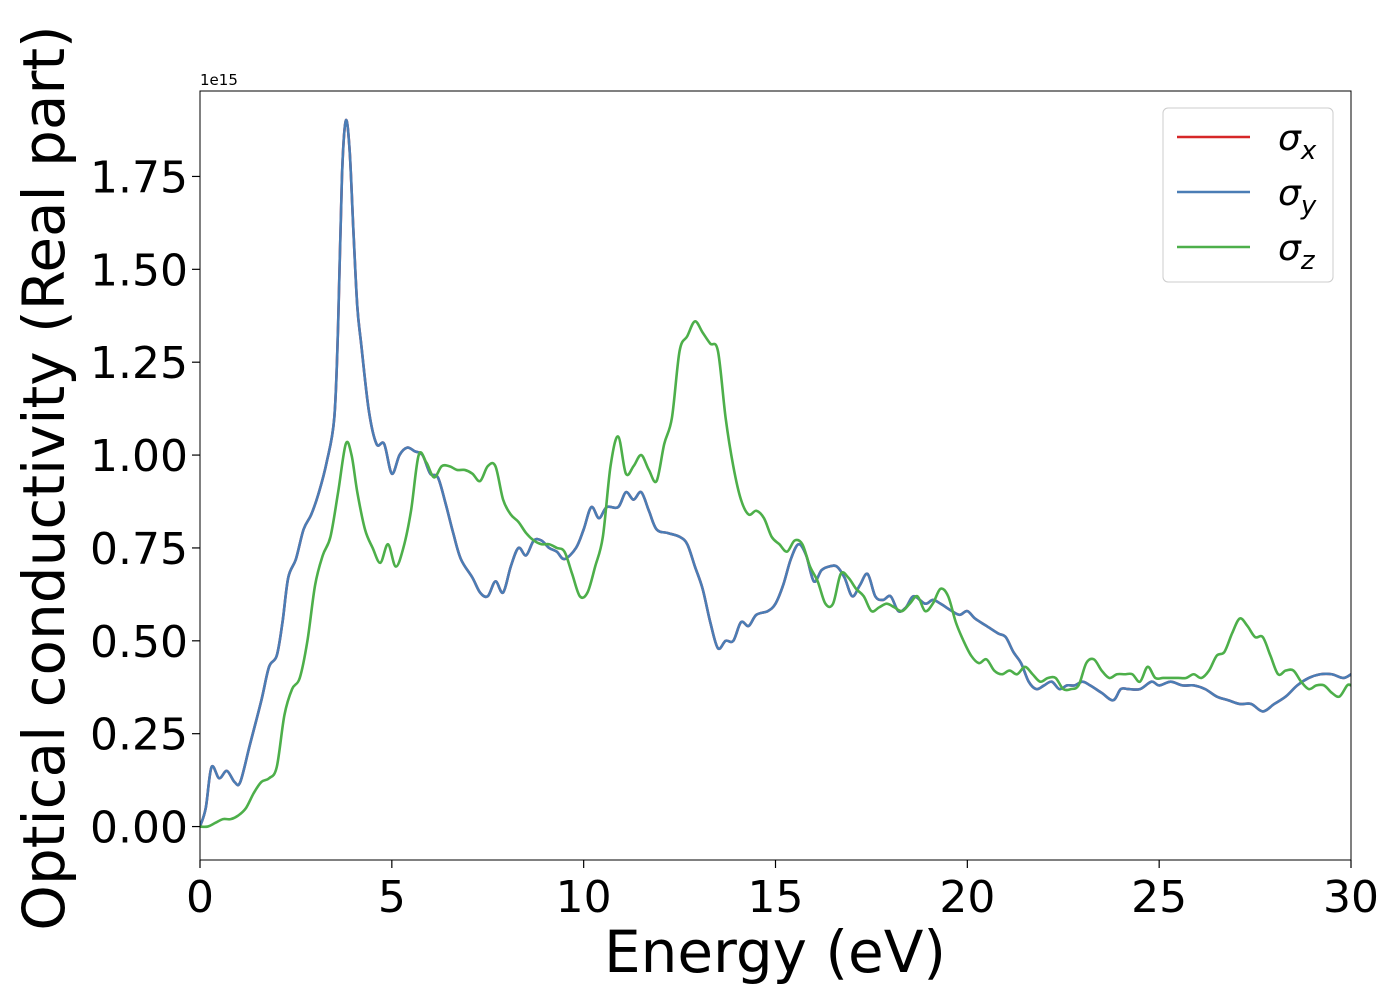 Image resolution: width=1400 pixels, height=1000 pixels. Describe the element at coordinates (1159, 897) in the screenshot. I see `x-tick-label: 25` at that location.